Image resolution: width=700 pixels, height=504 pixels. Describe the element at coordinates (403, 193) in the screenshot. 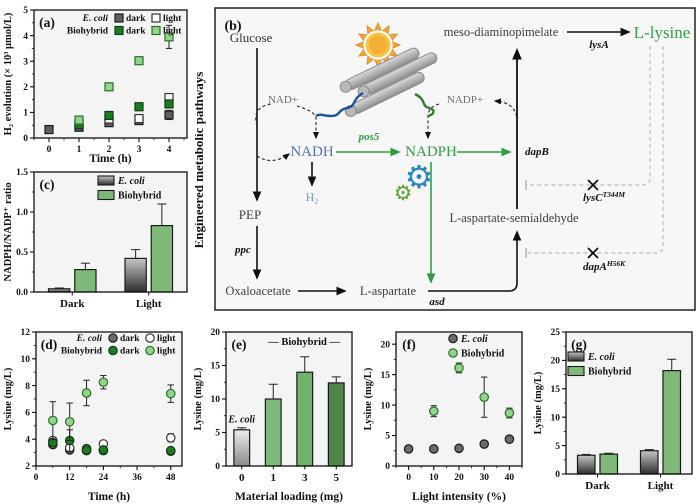

I see `gear-small-icon: ⚙` at that location.